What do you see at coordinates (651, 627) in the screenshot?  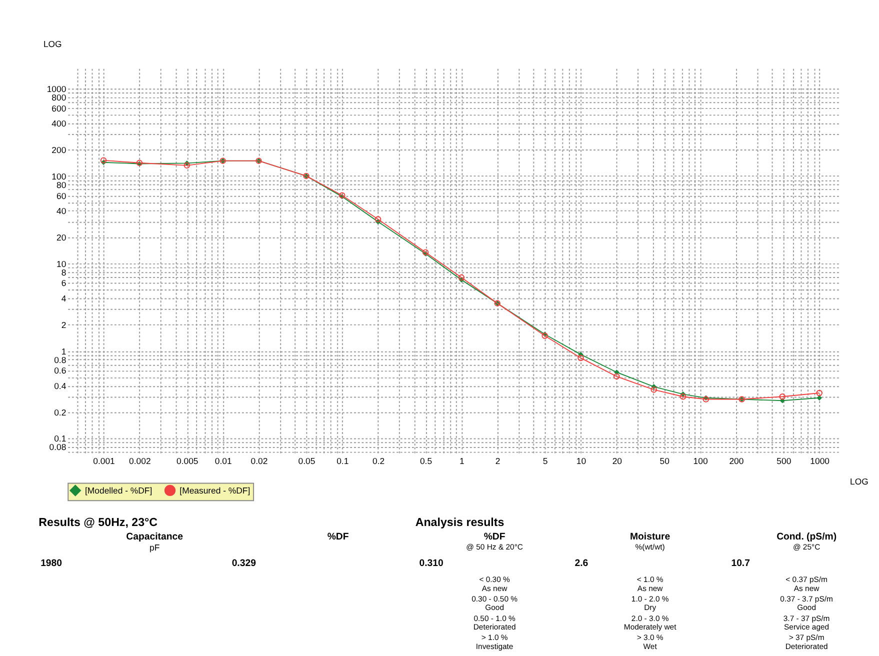 I see `text: Moderately wet` at bounding box center [651, 627].